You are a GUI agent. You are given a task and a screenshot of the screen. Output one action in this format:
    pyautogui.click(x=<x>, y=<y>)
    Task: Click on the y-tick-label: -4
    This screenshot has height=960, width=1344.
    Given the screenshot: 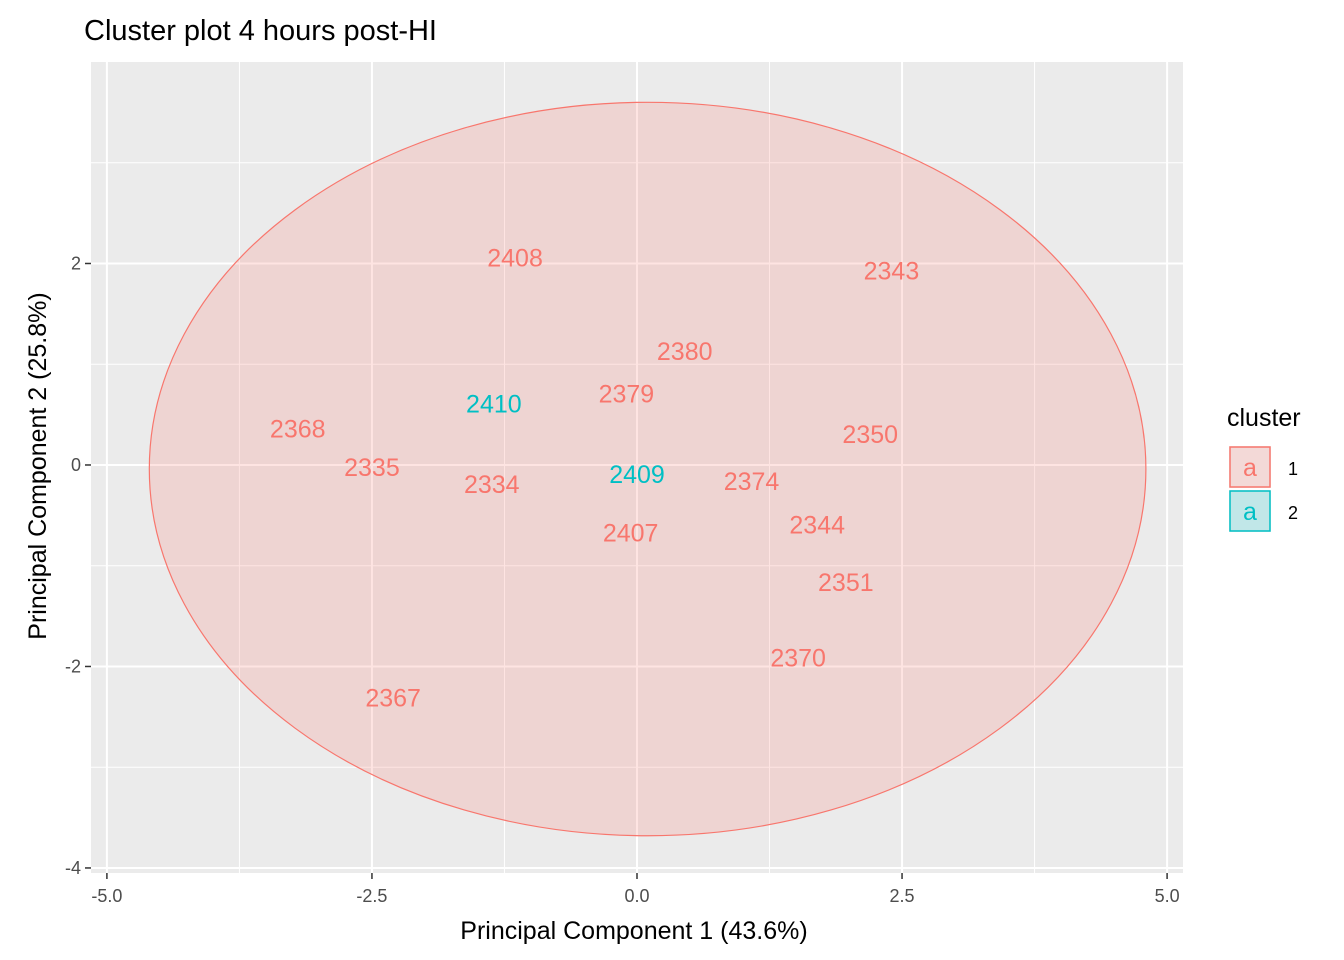 What is the action you would take?
    pyautogui.click(x=73, y=868)
    